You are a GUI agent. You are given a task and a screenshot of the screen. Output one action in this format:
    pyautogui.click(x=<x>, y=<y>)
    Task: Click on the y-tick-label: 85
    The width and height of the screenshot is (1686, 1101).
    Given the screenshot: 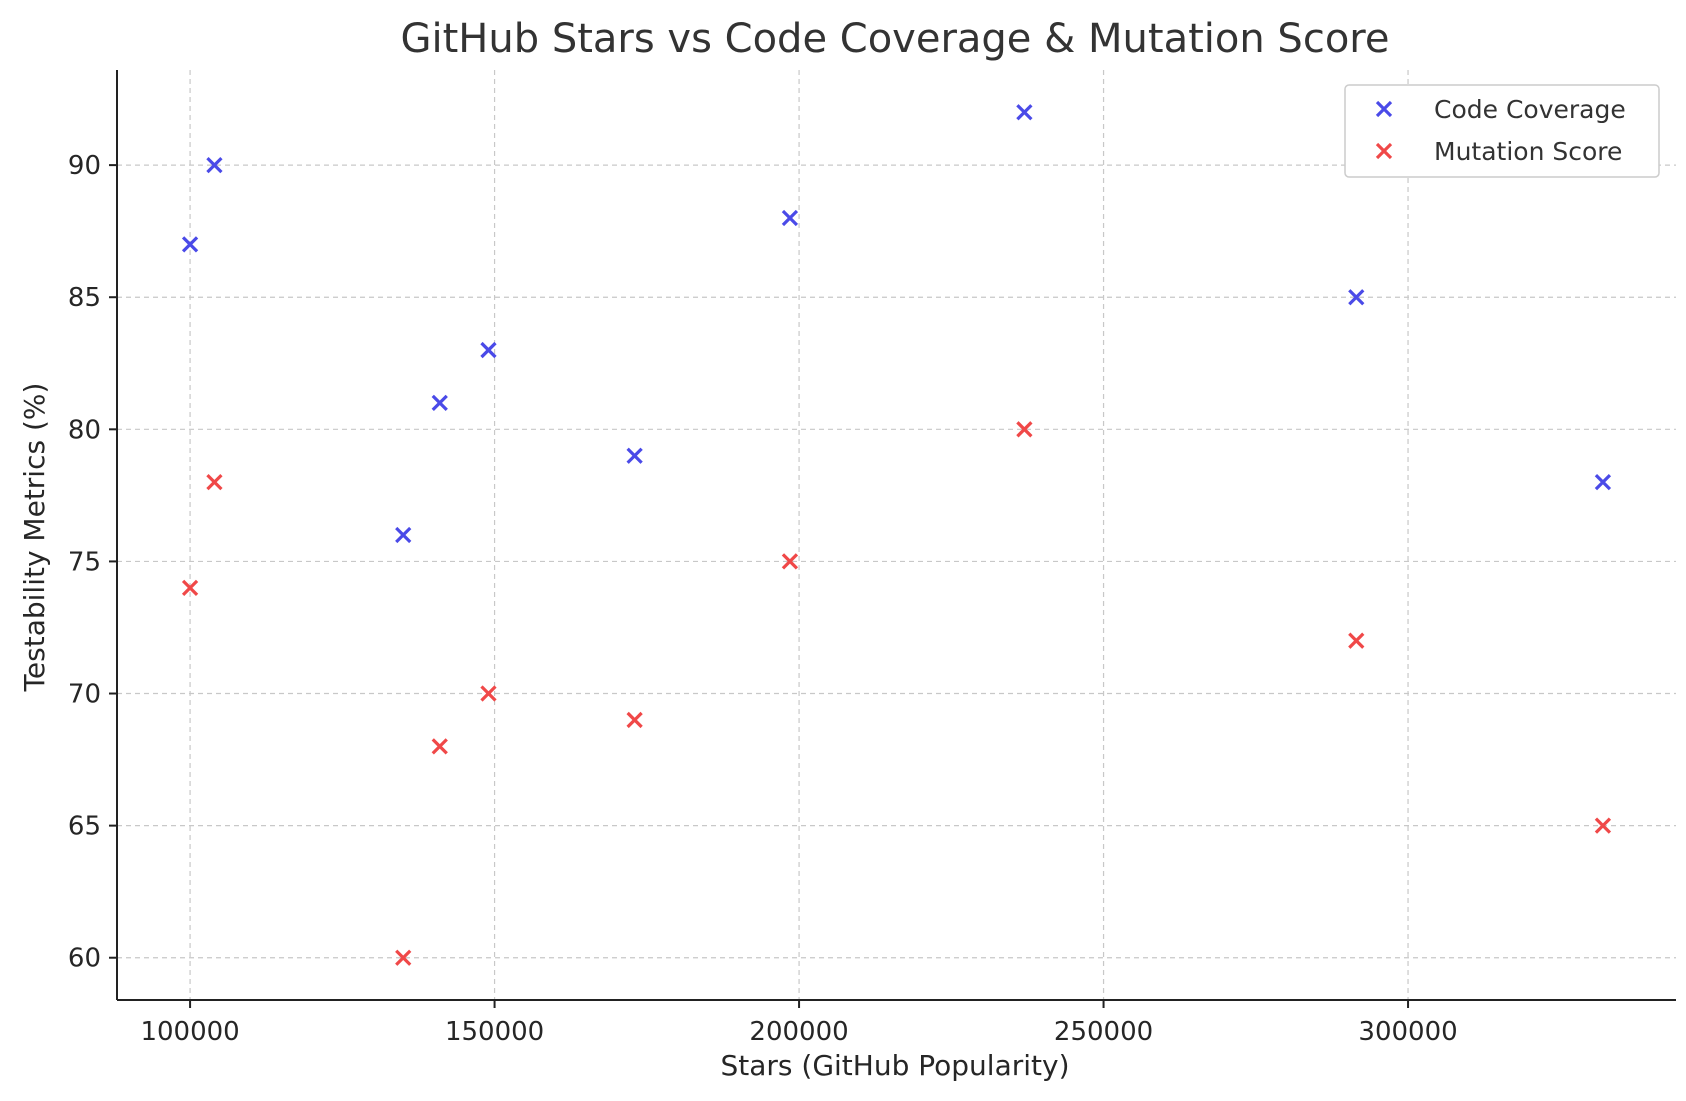 What is the action you would take?
    pyautogui.click(x=84, y=298)
    